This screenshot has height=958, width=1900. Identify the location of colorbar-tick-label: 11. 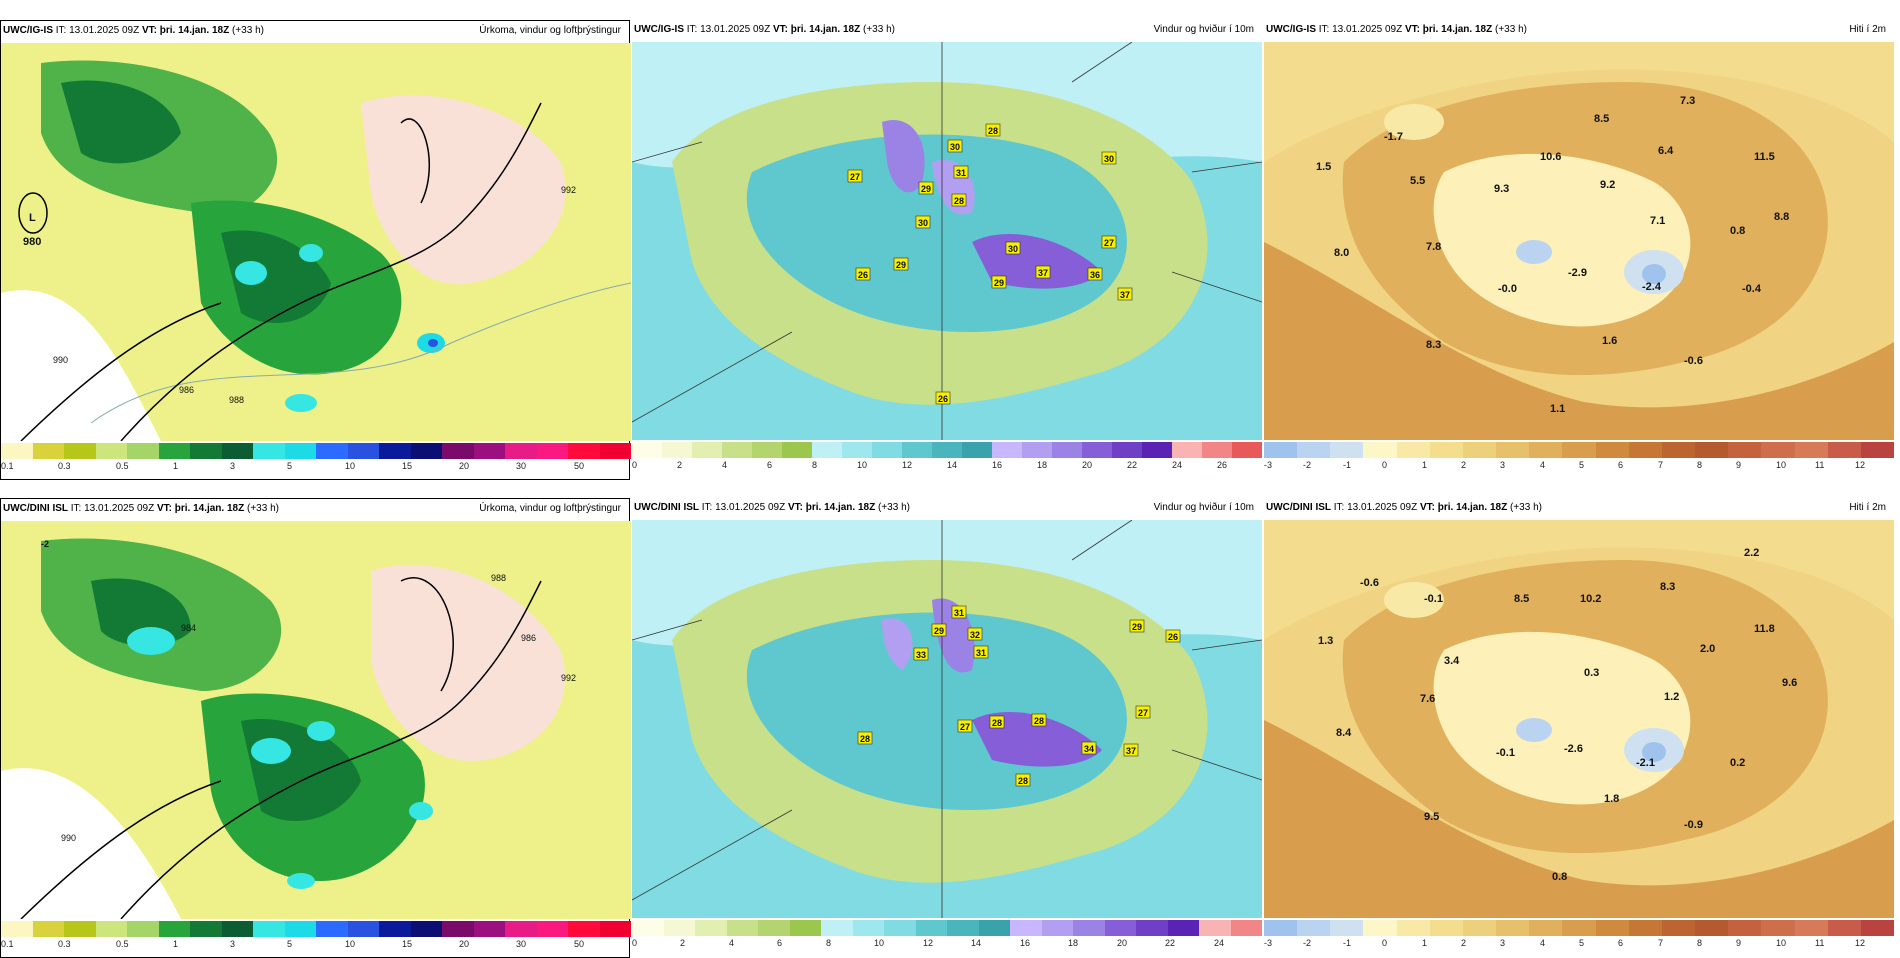
(1820, 465).